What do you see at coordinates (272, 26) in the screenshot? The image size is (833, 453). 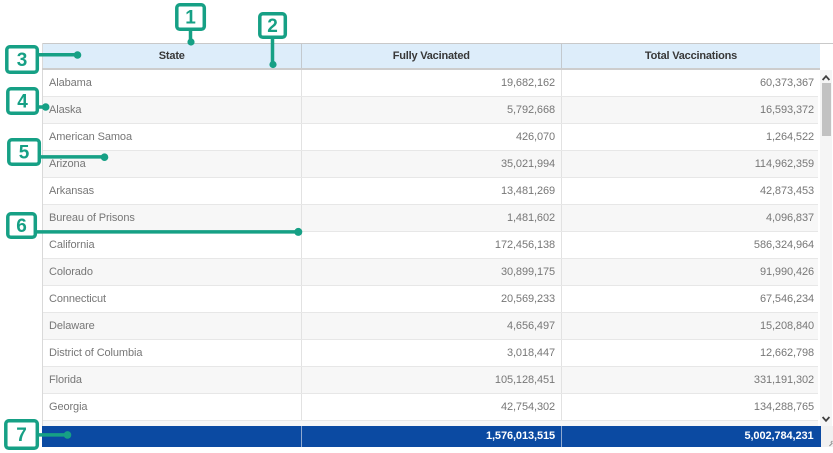 I see `svg-text: 2` at bounding box center [272, 26].